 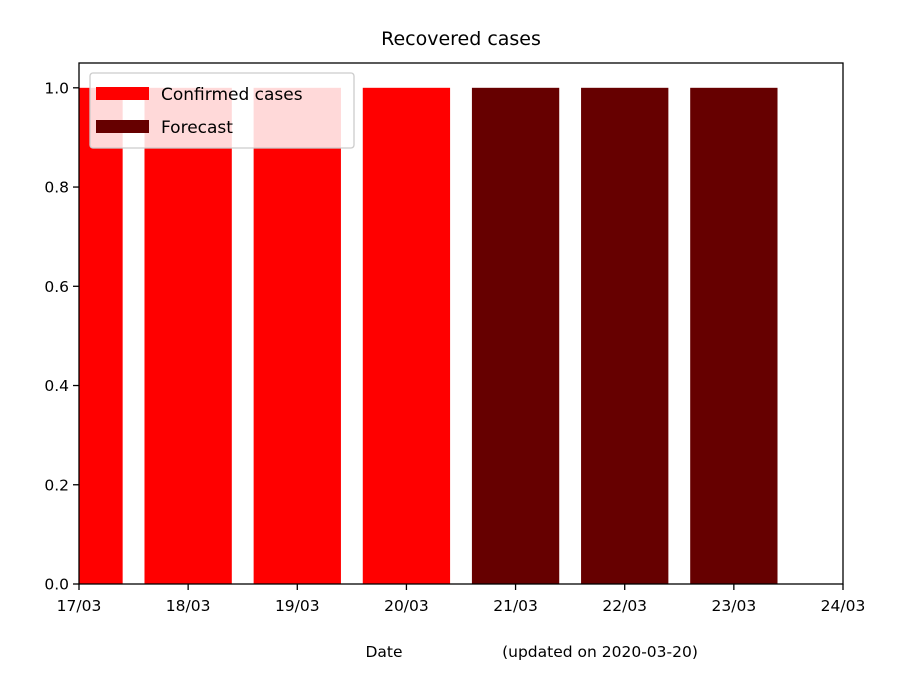 What do you see at coordinates (61, 336) in the screenshot?
I see `y-axis: 0.0 0.2 0.4 0.6 0.8 1.0` at bounding box center [61, 336].